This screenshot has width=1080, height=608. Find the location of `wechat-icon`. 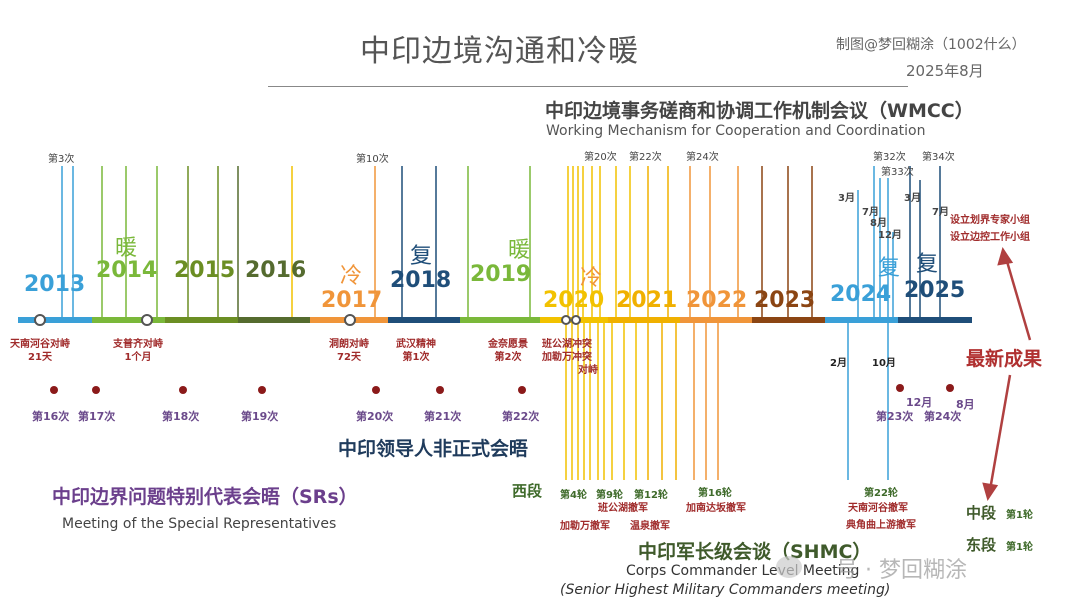

wechat-icon is located at coordinates (789, 567).